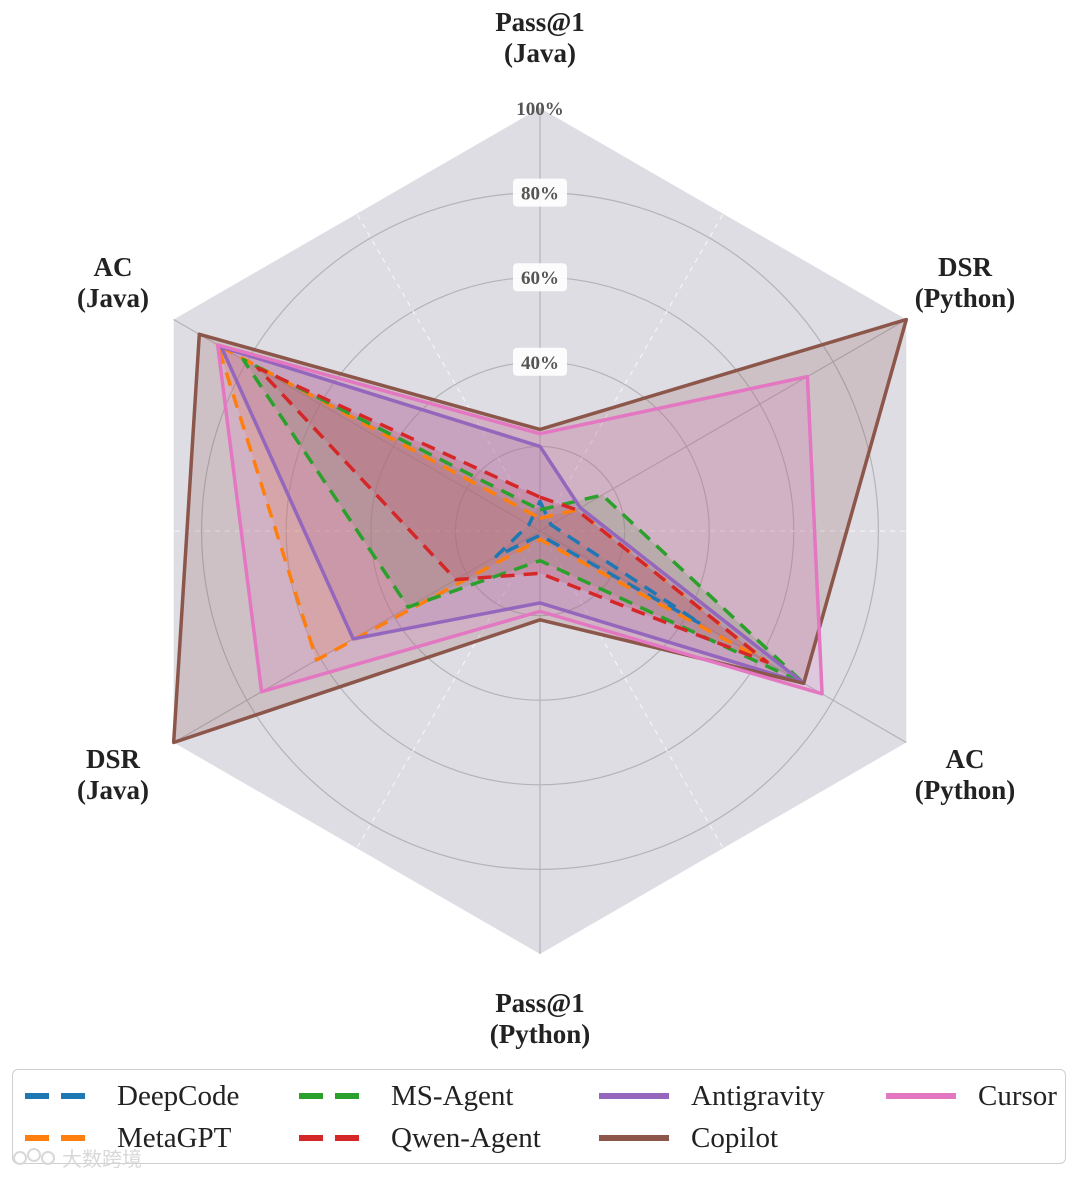 The width and height of the screenshot is (1080, 1177). What do you see at coordinates (965, 282) in the screenshot?
I see `axis-label: DSR (Python)` at bounding box center [965, 282].